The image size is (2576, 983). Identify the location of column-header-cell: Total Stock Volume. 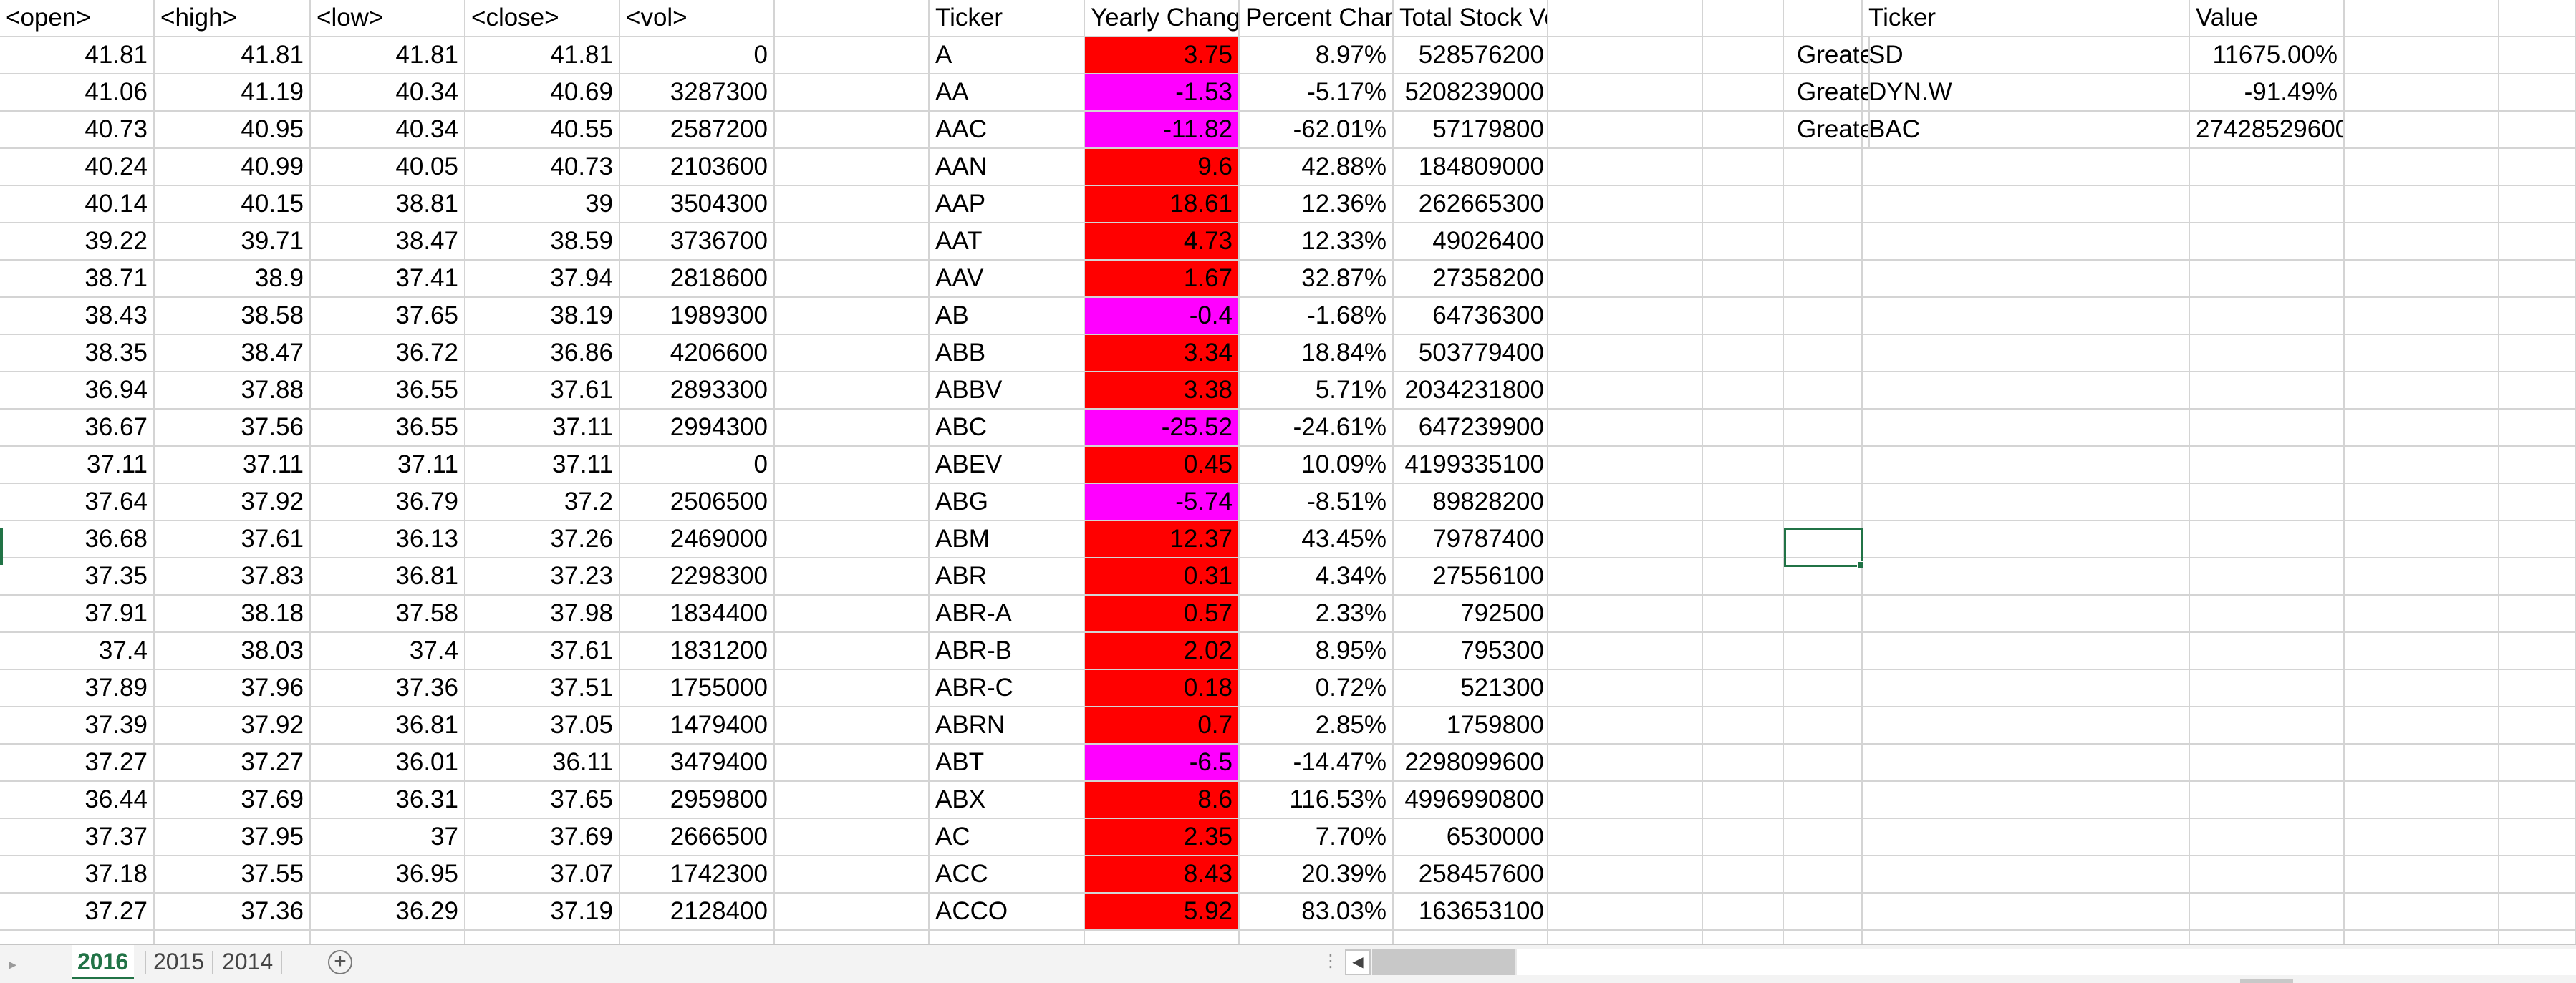
(1471, 18).